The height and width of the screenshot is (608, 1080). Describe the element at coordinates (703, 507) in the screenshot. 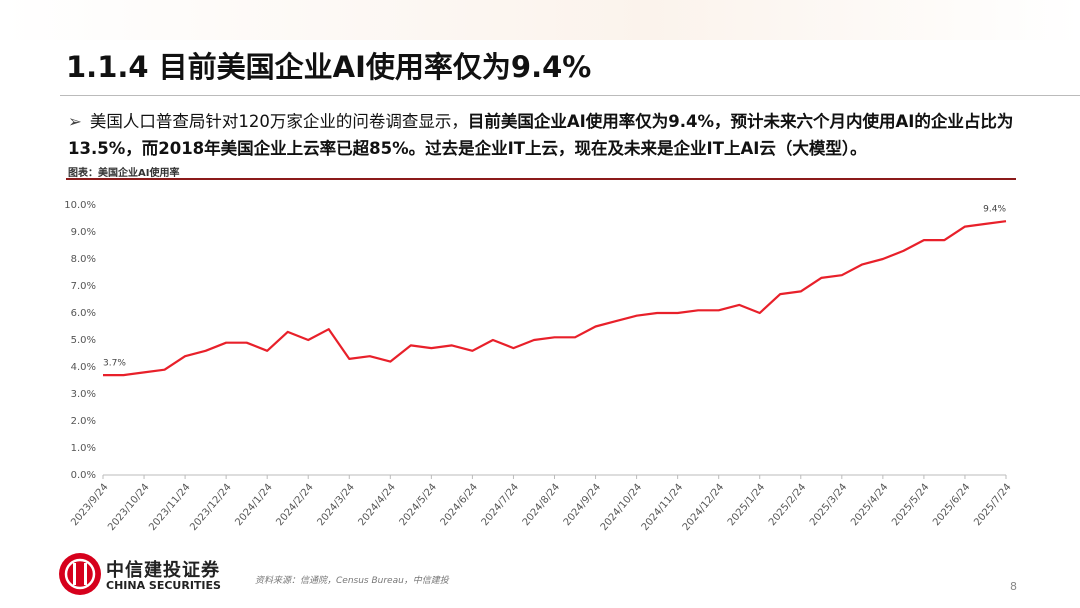

I see `x-tick-label: 2024/12/24` at that location.